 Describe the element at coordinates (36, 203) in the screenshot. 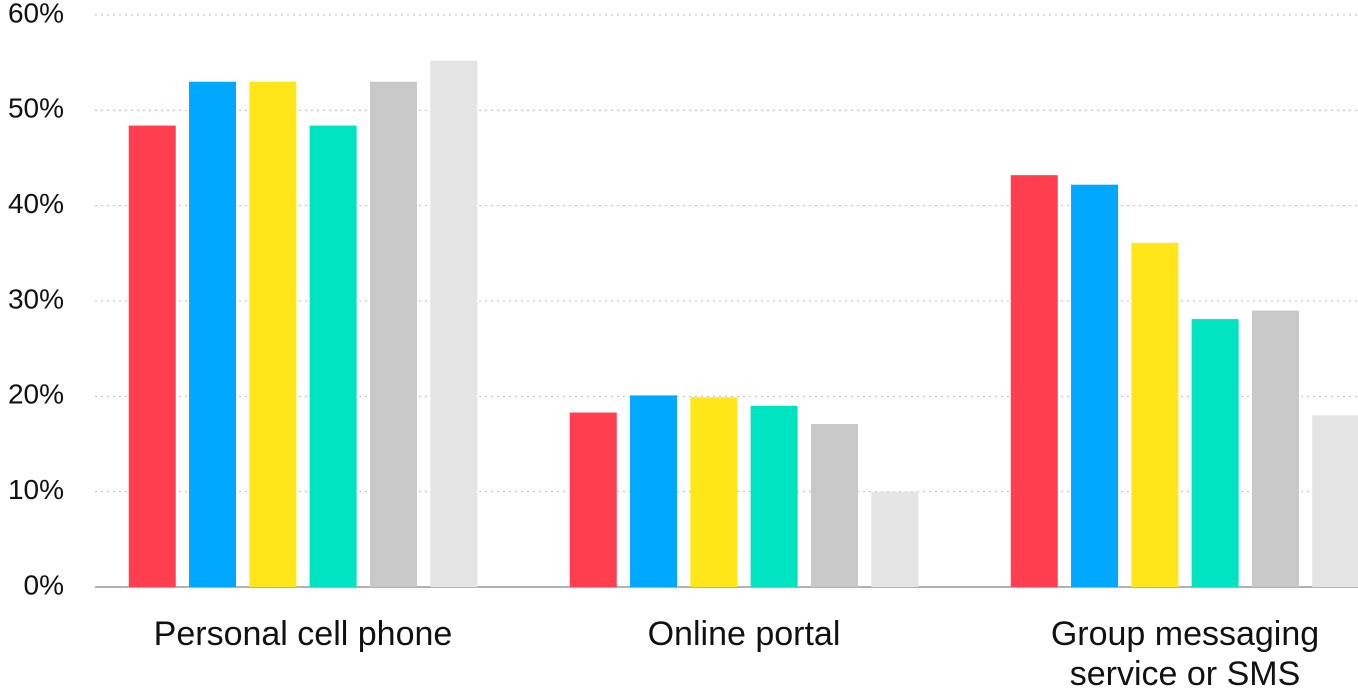

I see `y-tick-label: 40%` at that location.